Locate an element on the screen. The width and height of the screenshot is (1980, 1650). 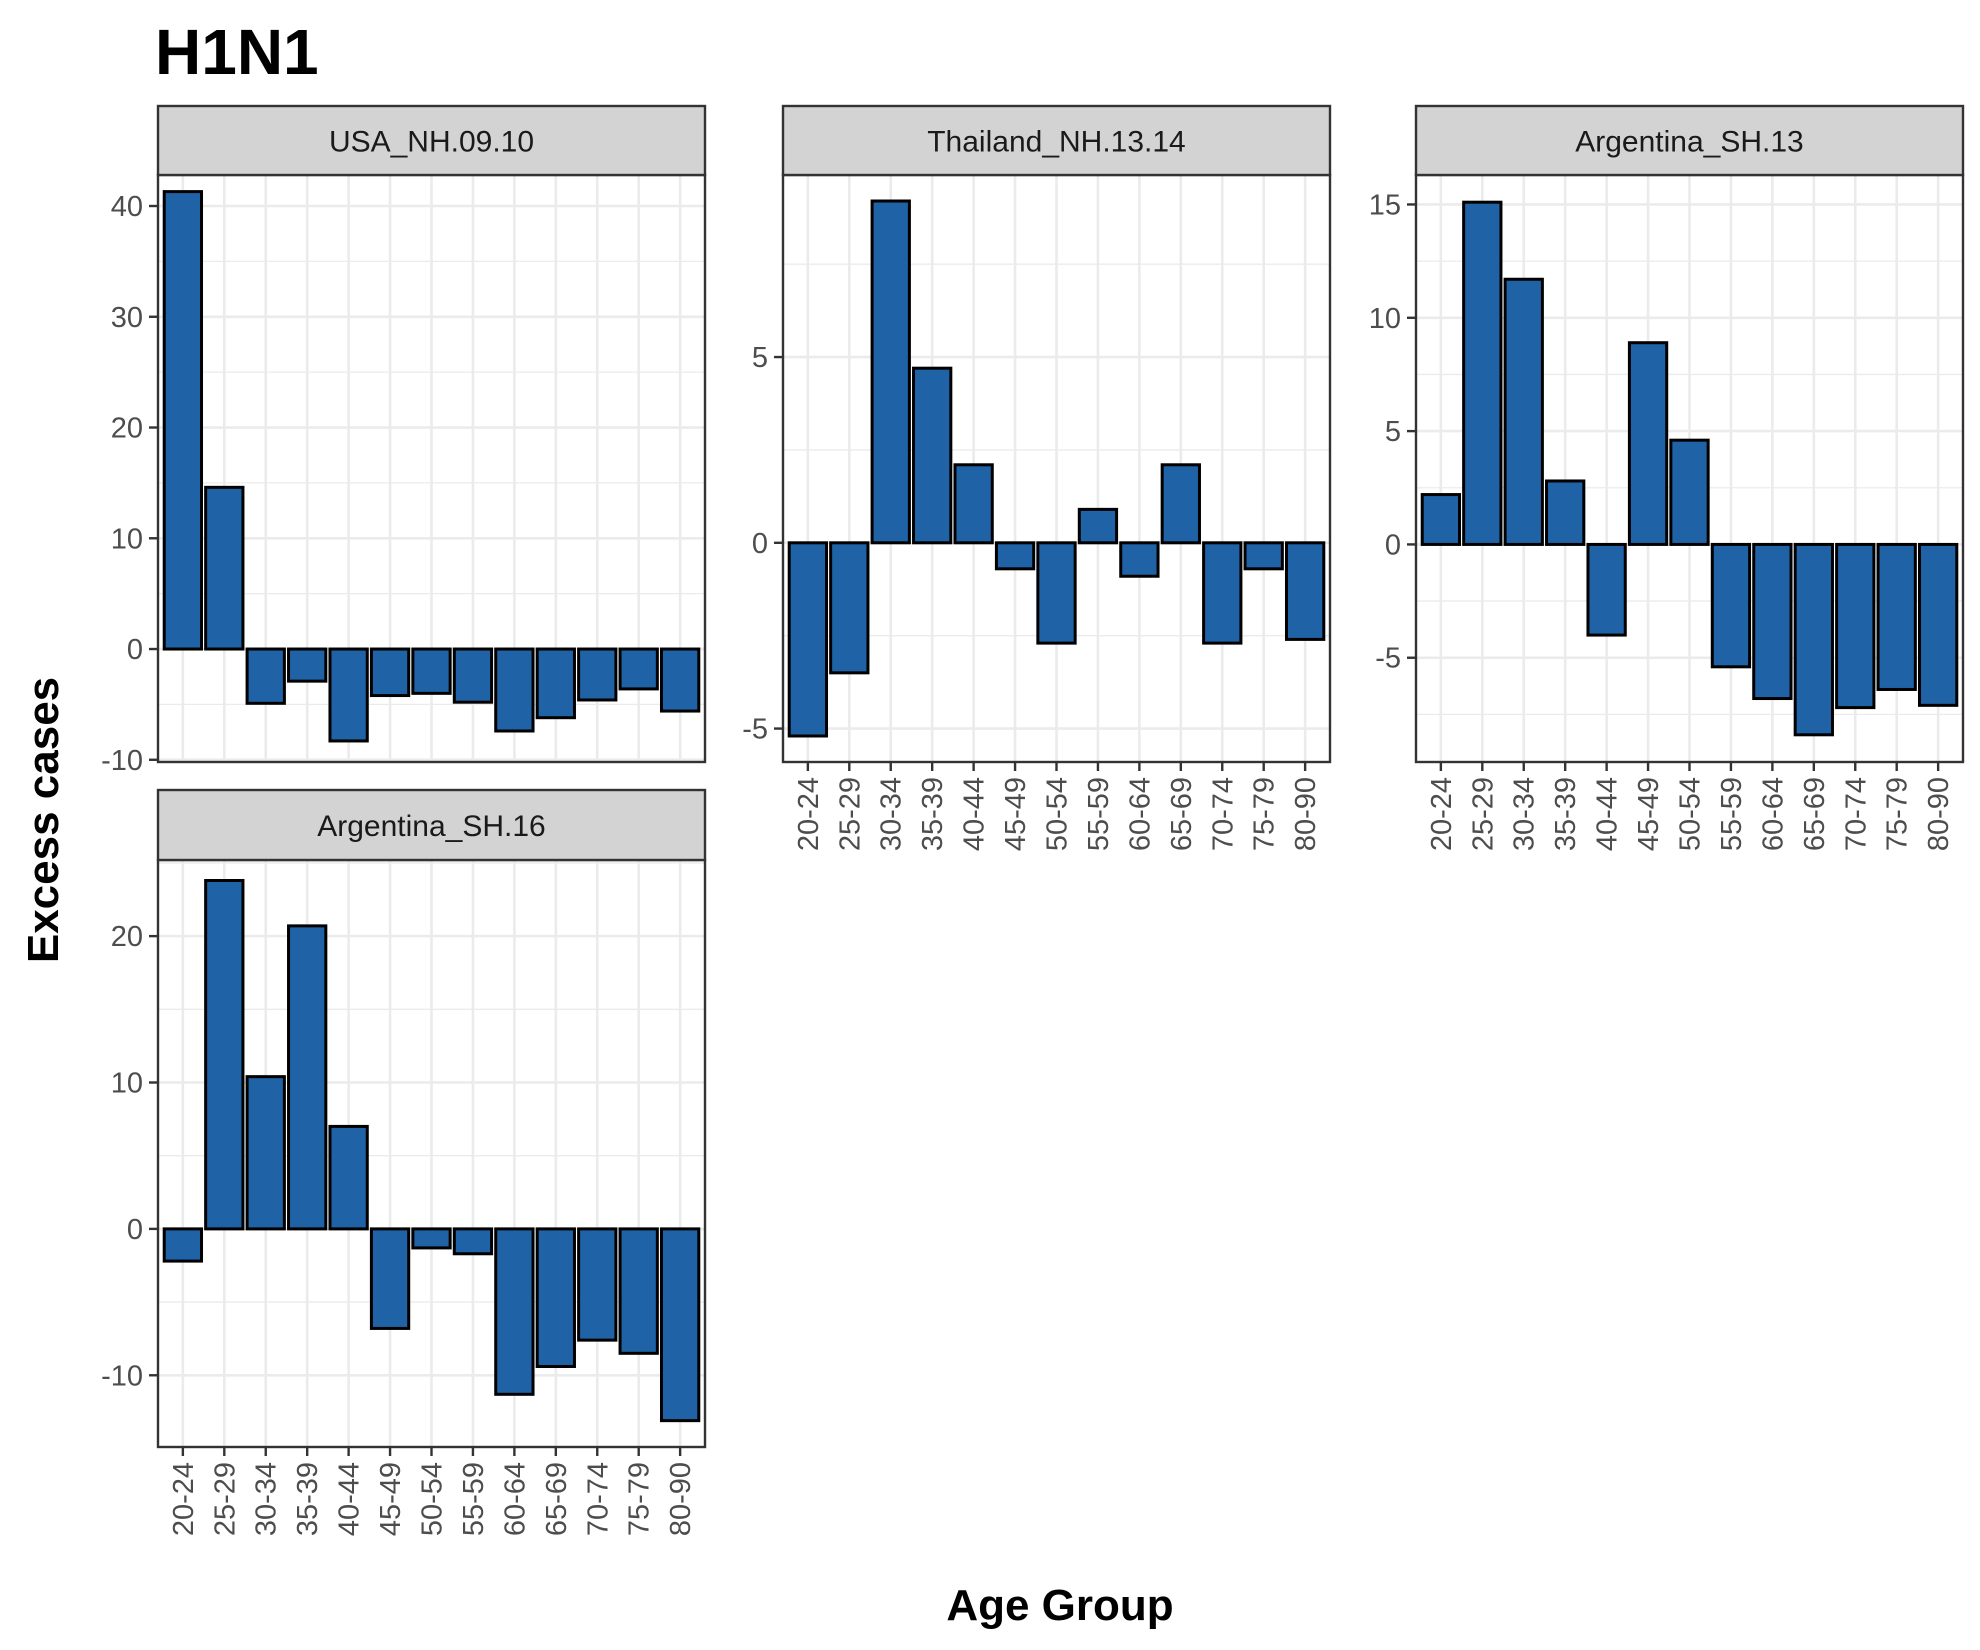
y-tick-label: 30 is located at coordinates (127, 318).